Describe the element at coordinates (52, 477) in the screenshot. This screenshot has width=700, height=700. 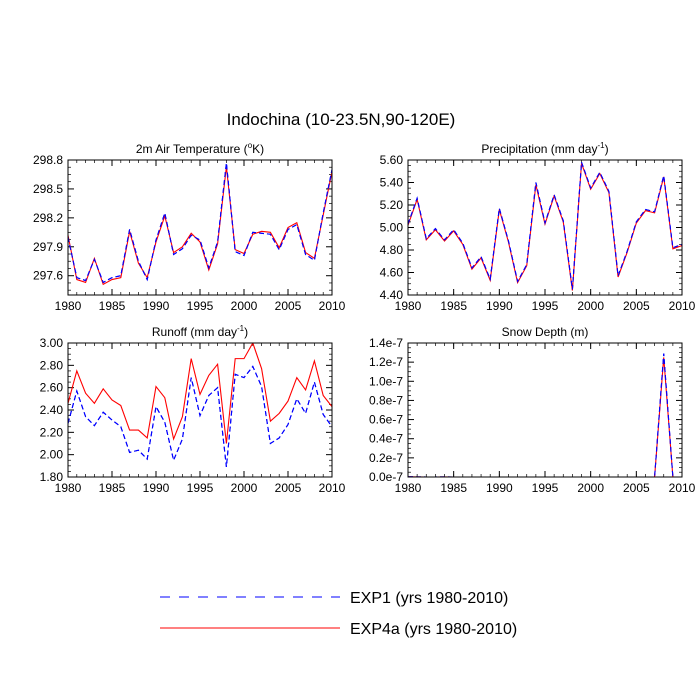
I see `y-tick-label: 1.80` at that location.